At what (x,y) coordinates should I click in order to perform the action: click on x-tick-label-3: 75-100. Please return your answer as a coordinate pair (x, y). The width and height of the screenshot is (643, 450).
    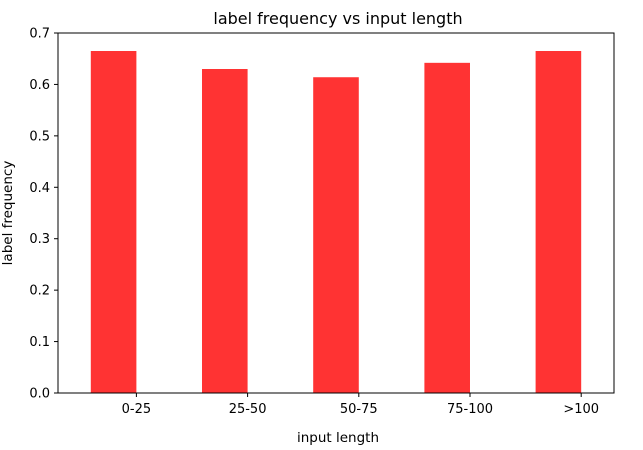
    Looking at the image, I should click on (470, 409).